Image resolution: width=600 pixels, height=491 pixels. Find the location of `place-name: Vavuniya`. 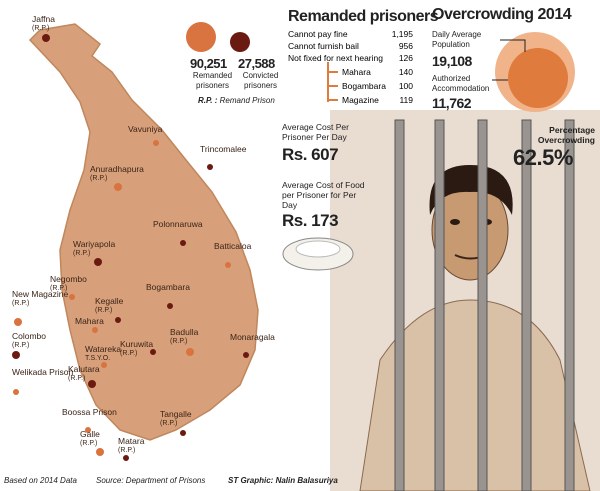

place-name: Vavuniya is located at coordinates (145, 129).